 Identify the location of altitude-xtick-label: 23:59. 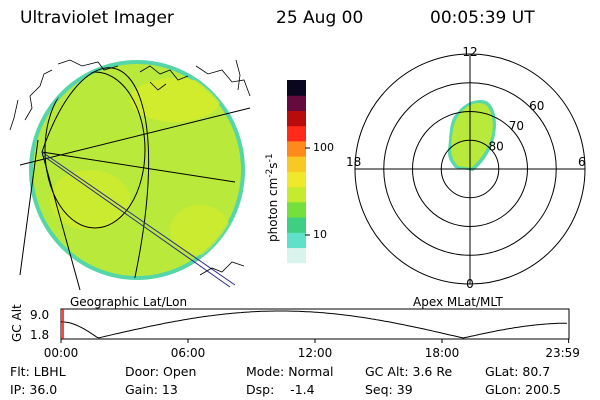
(562, 353).